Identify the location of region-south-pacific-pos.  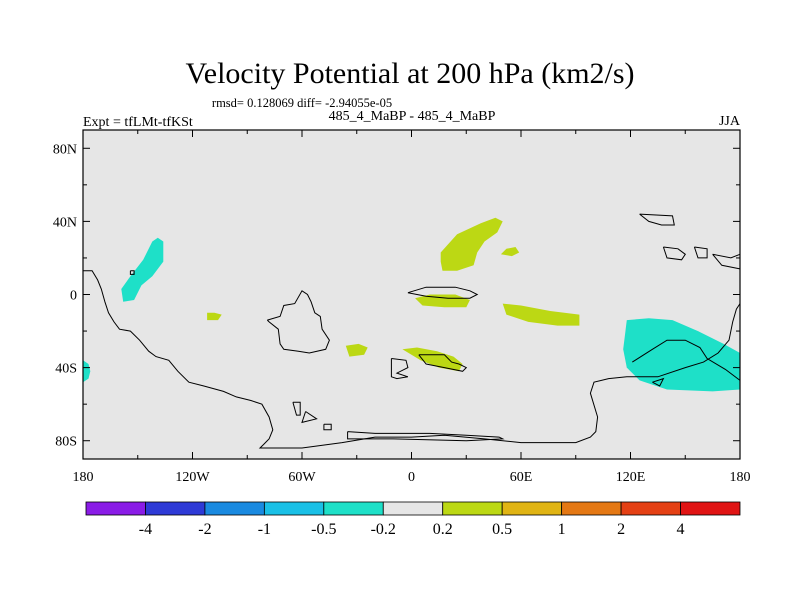
(214, 316).